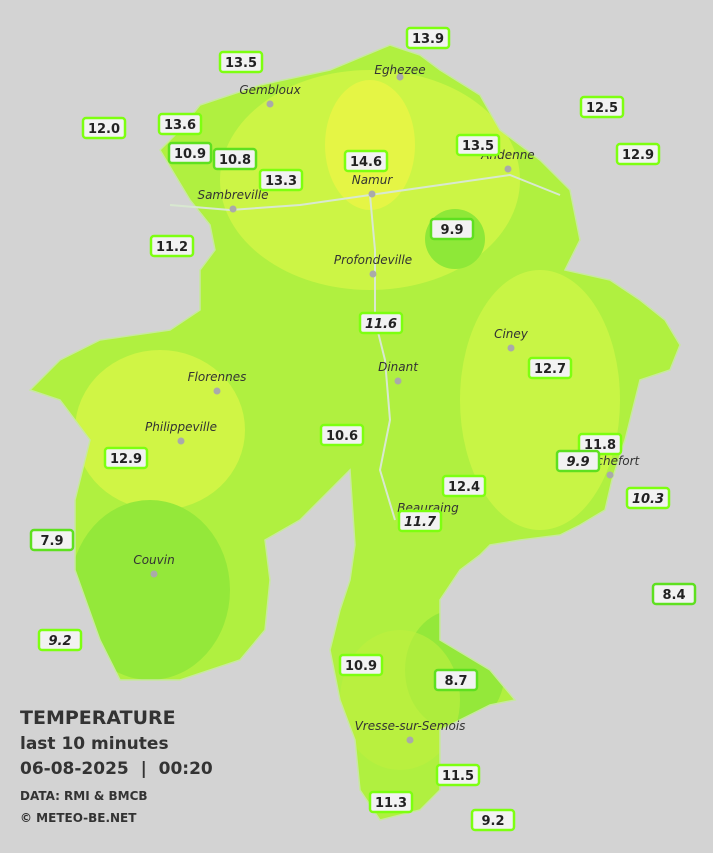  I want to click on station-value: 11.3, so click(391, 803).